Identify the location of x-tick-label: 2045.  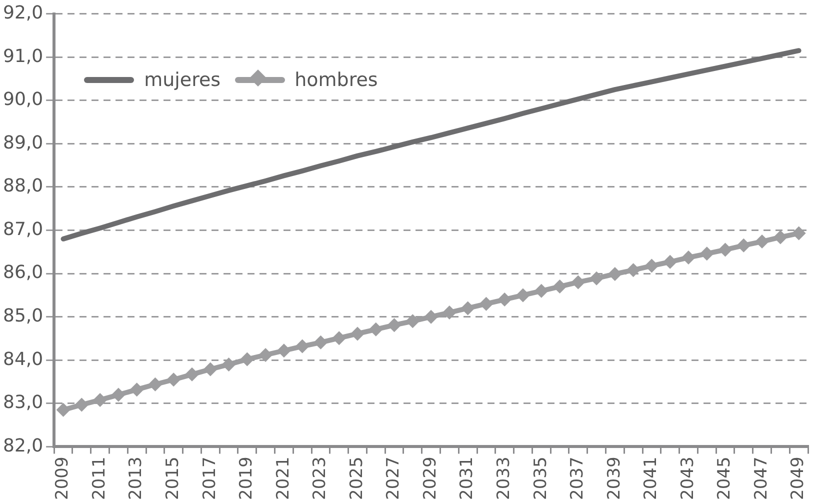
(724, 478).